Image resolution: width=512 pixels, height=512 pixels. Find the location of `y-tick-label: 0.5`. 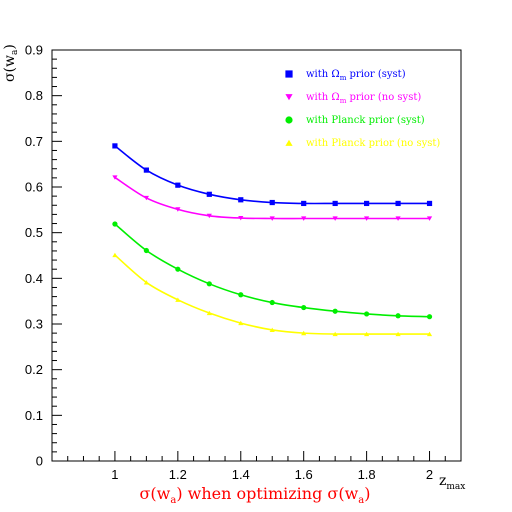

y-tick-label: 0.5 is located at coordinates (34, 232).